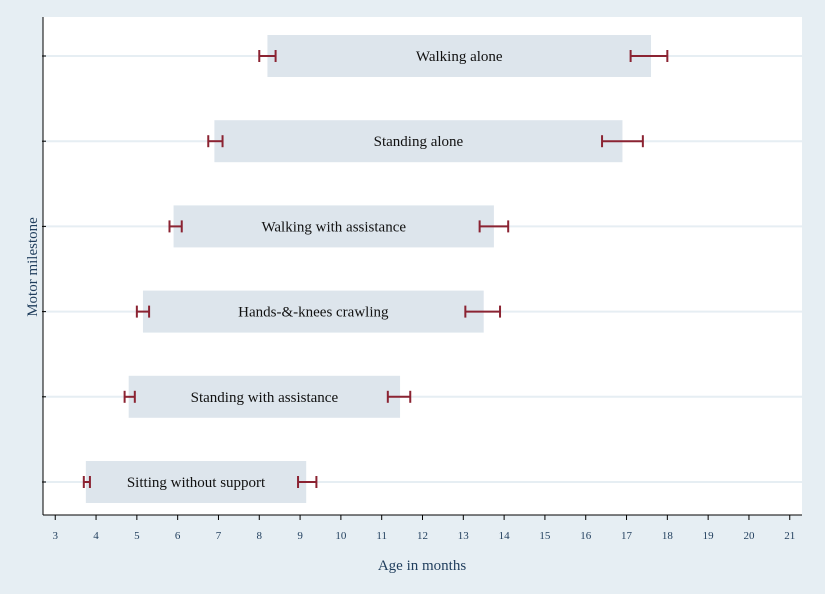 The width and height of the screenshot is (825, 594). Describe the element at coordinates (422, 536) in the screenshot. I see `x-tick-label: 12` at that location.